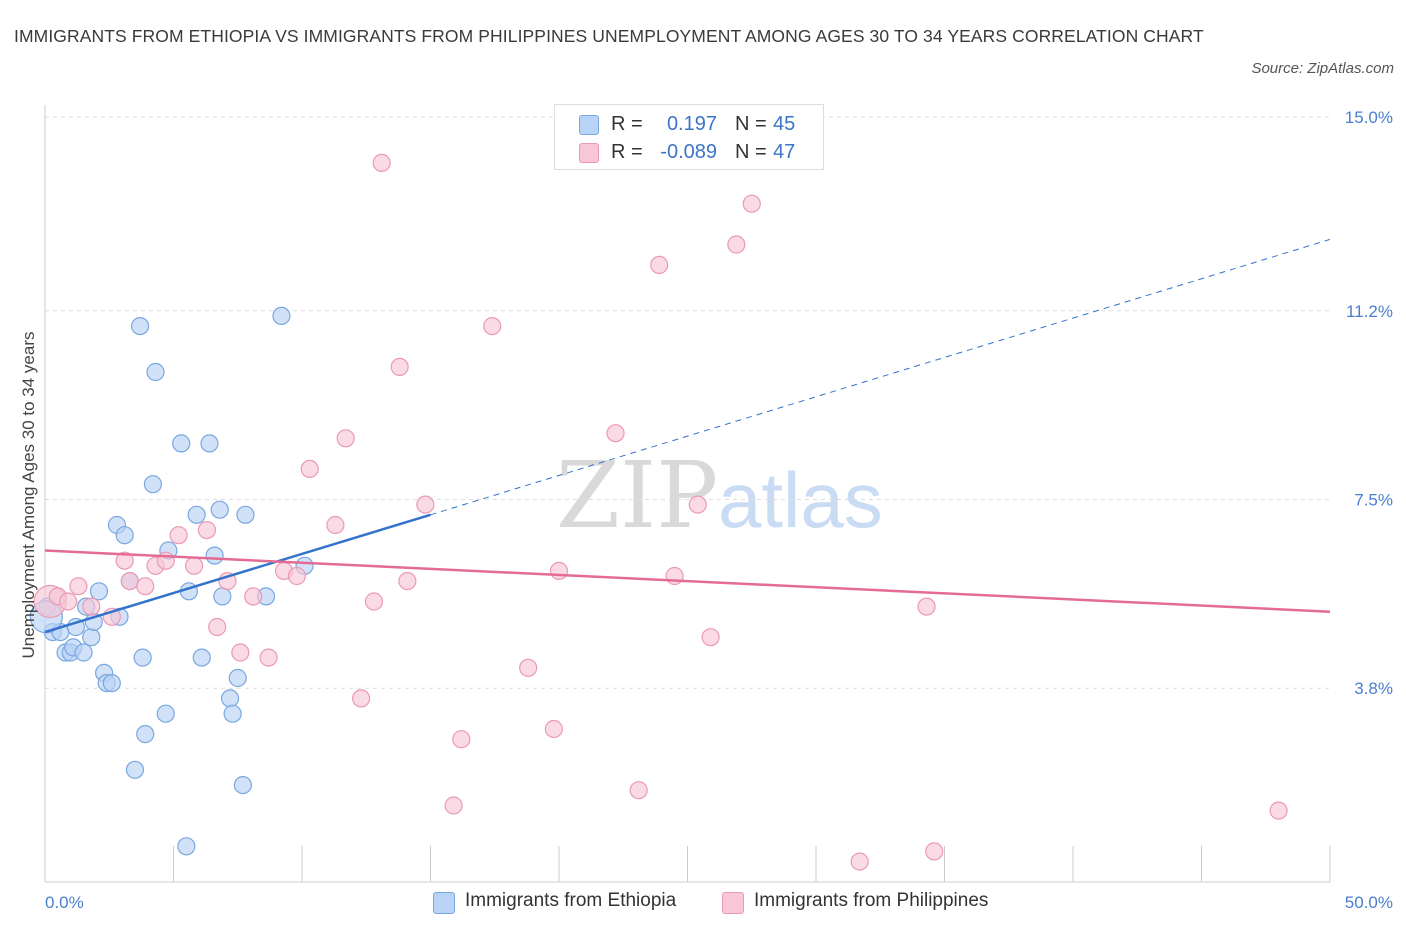 The width and height of the screenshot is (1406, 930). I want to click on x-tick-label-start: 0.0%, so click(64, 902).